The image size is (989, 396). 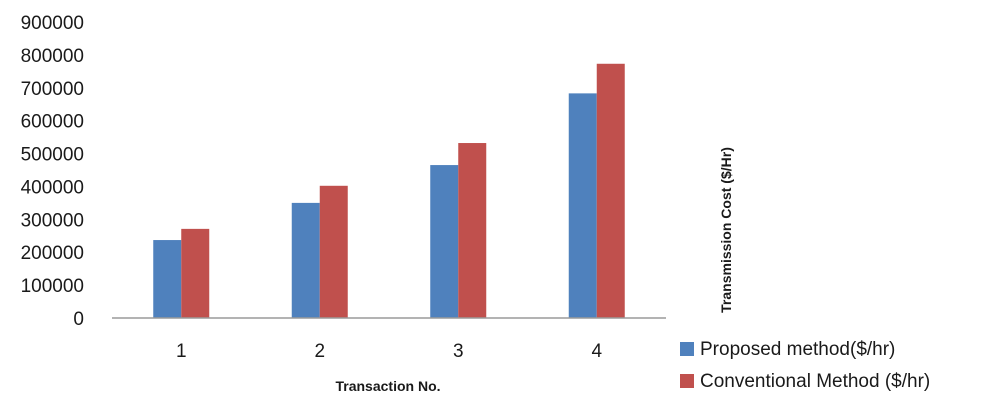 I want to click on y-tick-label: 600000, so click(x=52, y=122).